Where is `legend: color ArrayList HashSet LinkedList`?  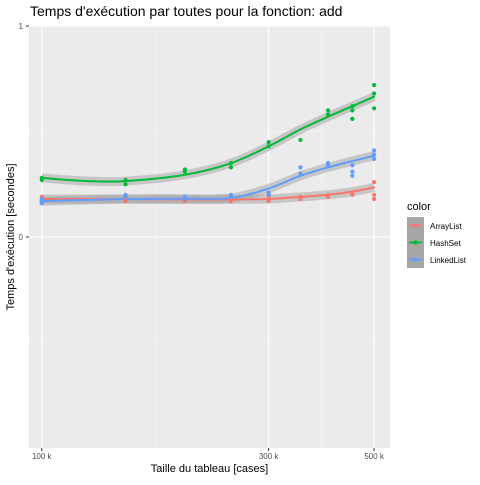
legend: color ArrayList HashSet LinkedList is located at coordinates (437, 234).